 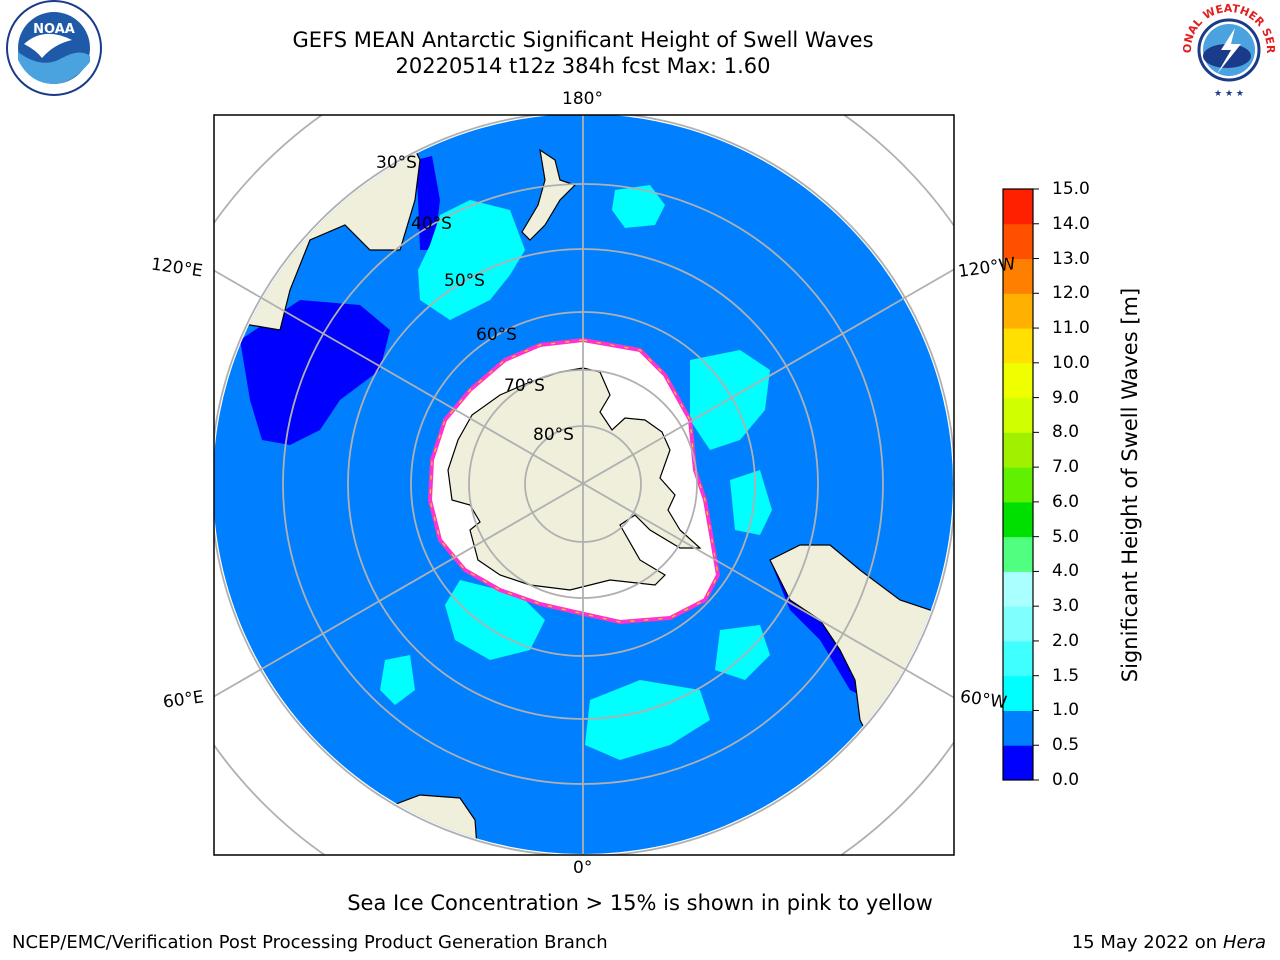 What do you see at coordinates (1071, 258) in the screenshot?
I see `colorbar-tick-label: 13.0` at bounding box center [1071, 258].